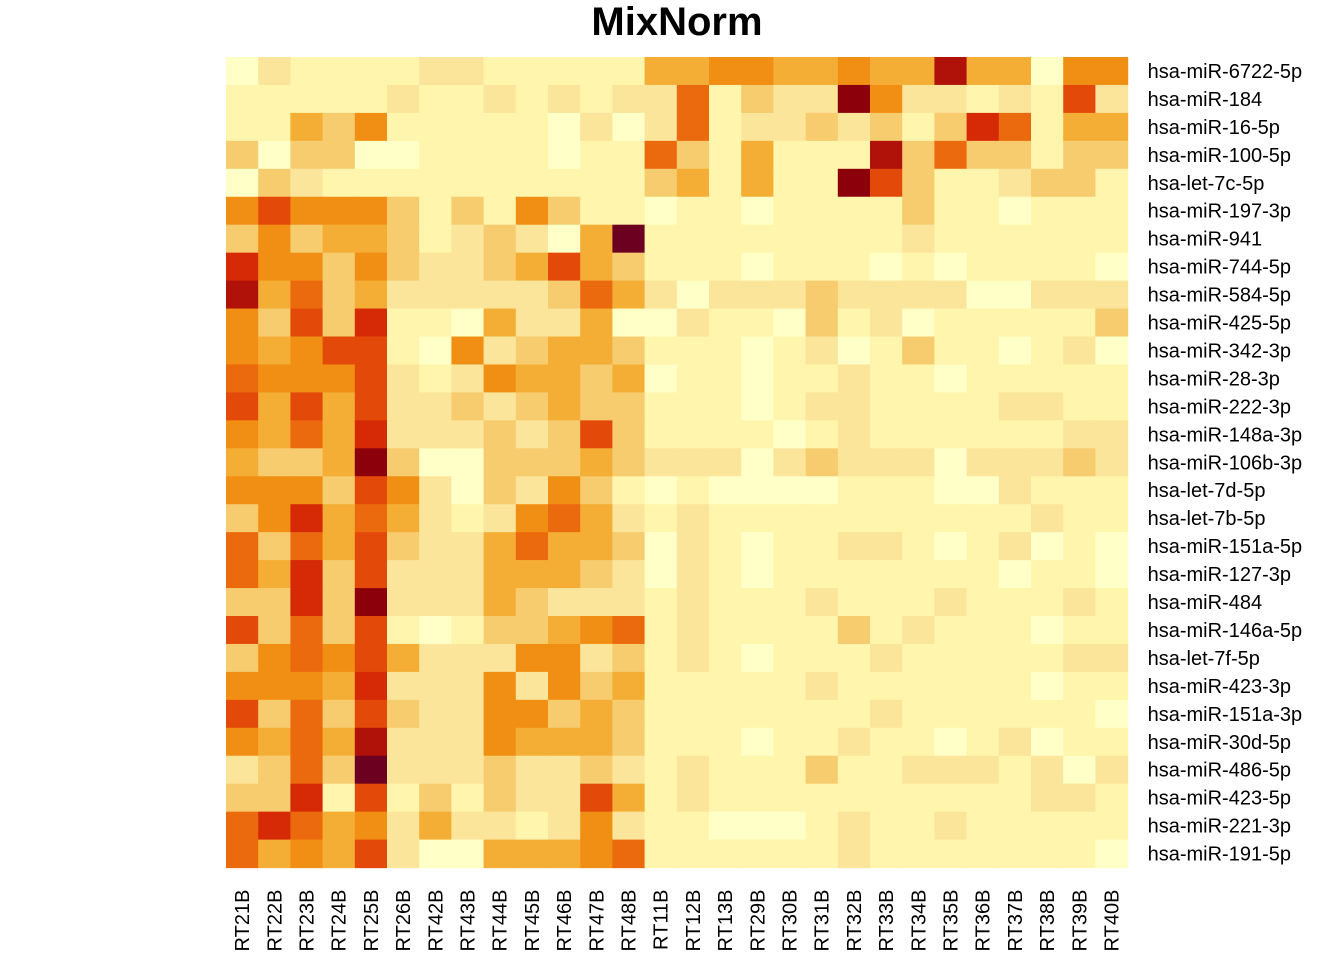 This screenshot has width=1344, height=960. I want to click on column-label: RT11B, so click(662, 920).